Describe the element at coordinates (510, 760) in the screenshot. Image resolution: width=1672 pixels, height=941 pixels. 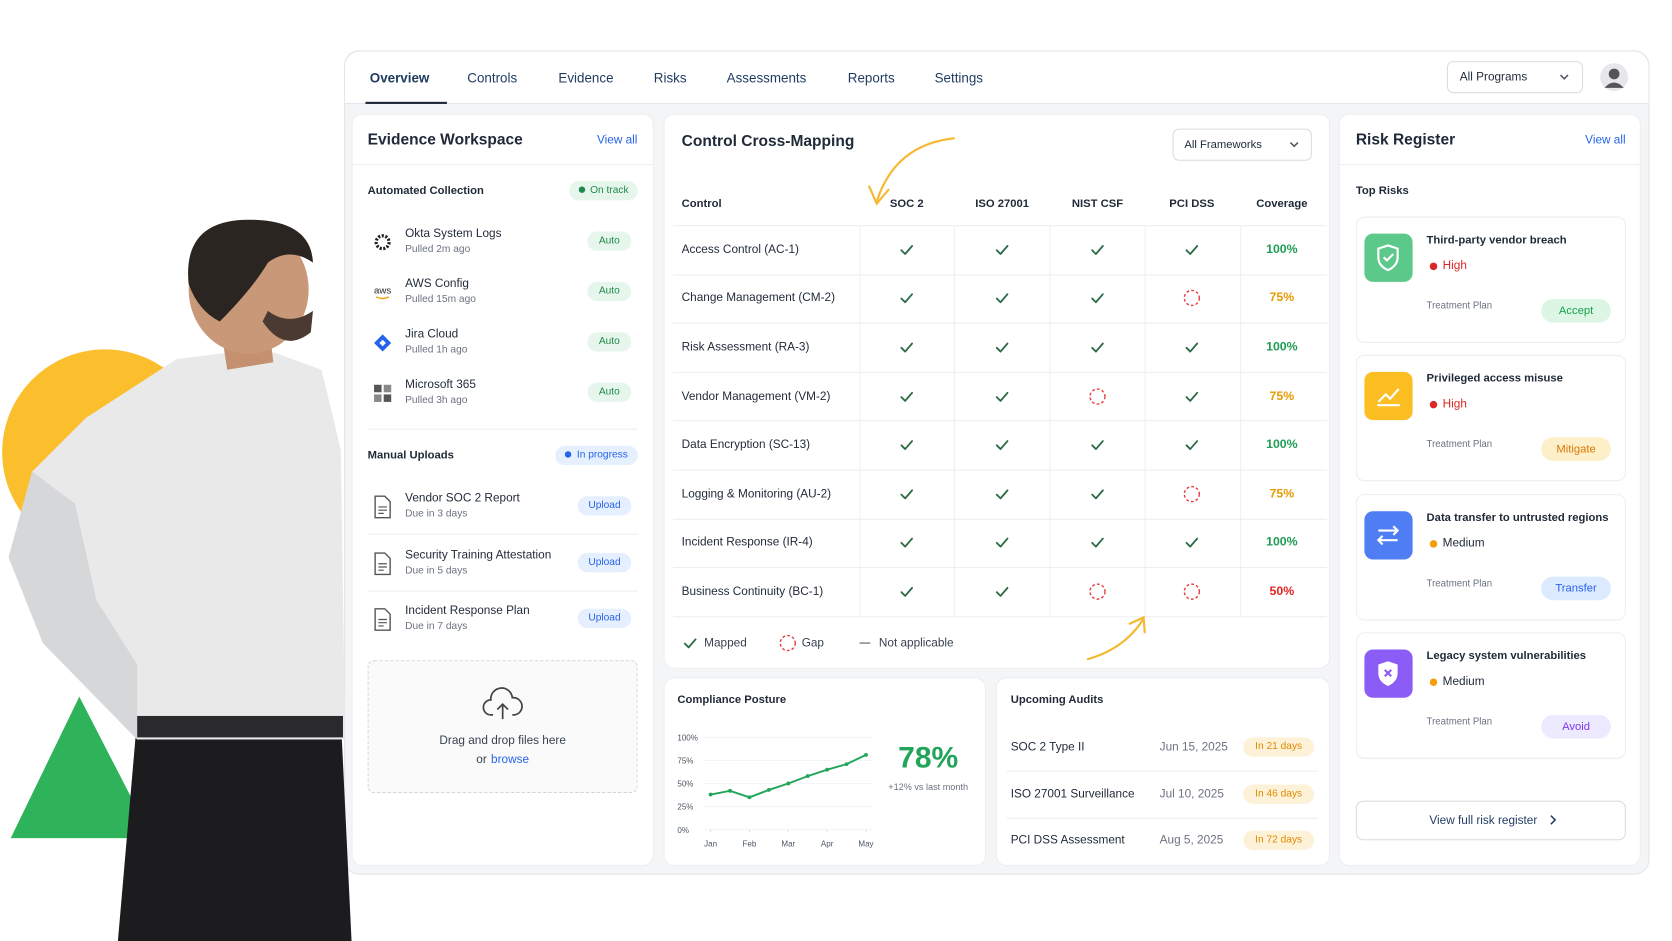
I see `browse-link: browse` at that location.